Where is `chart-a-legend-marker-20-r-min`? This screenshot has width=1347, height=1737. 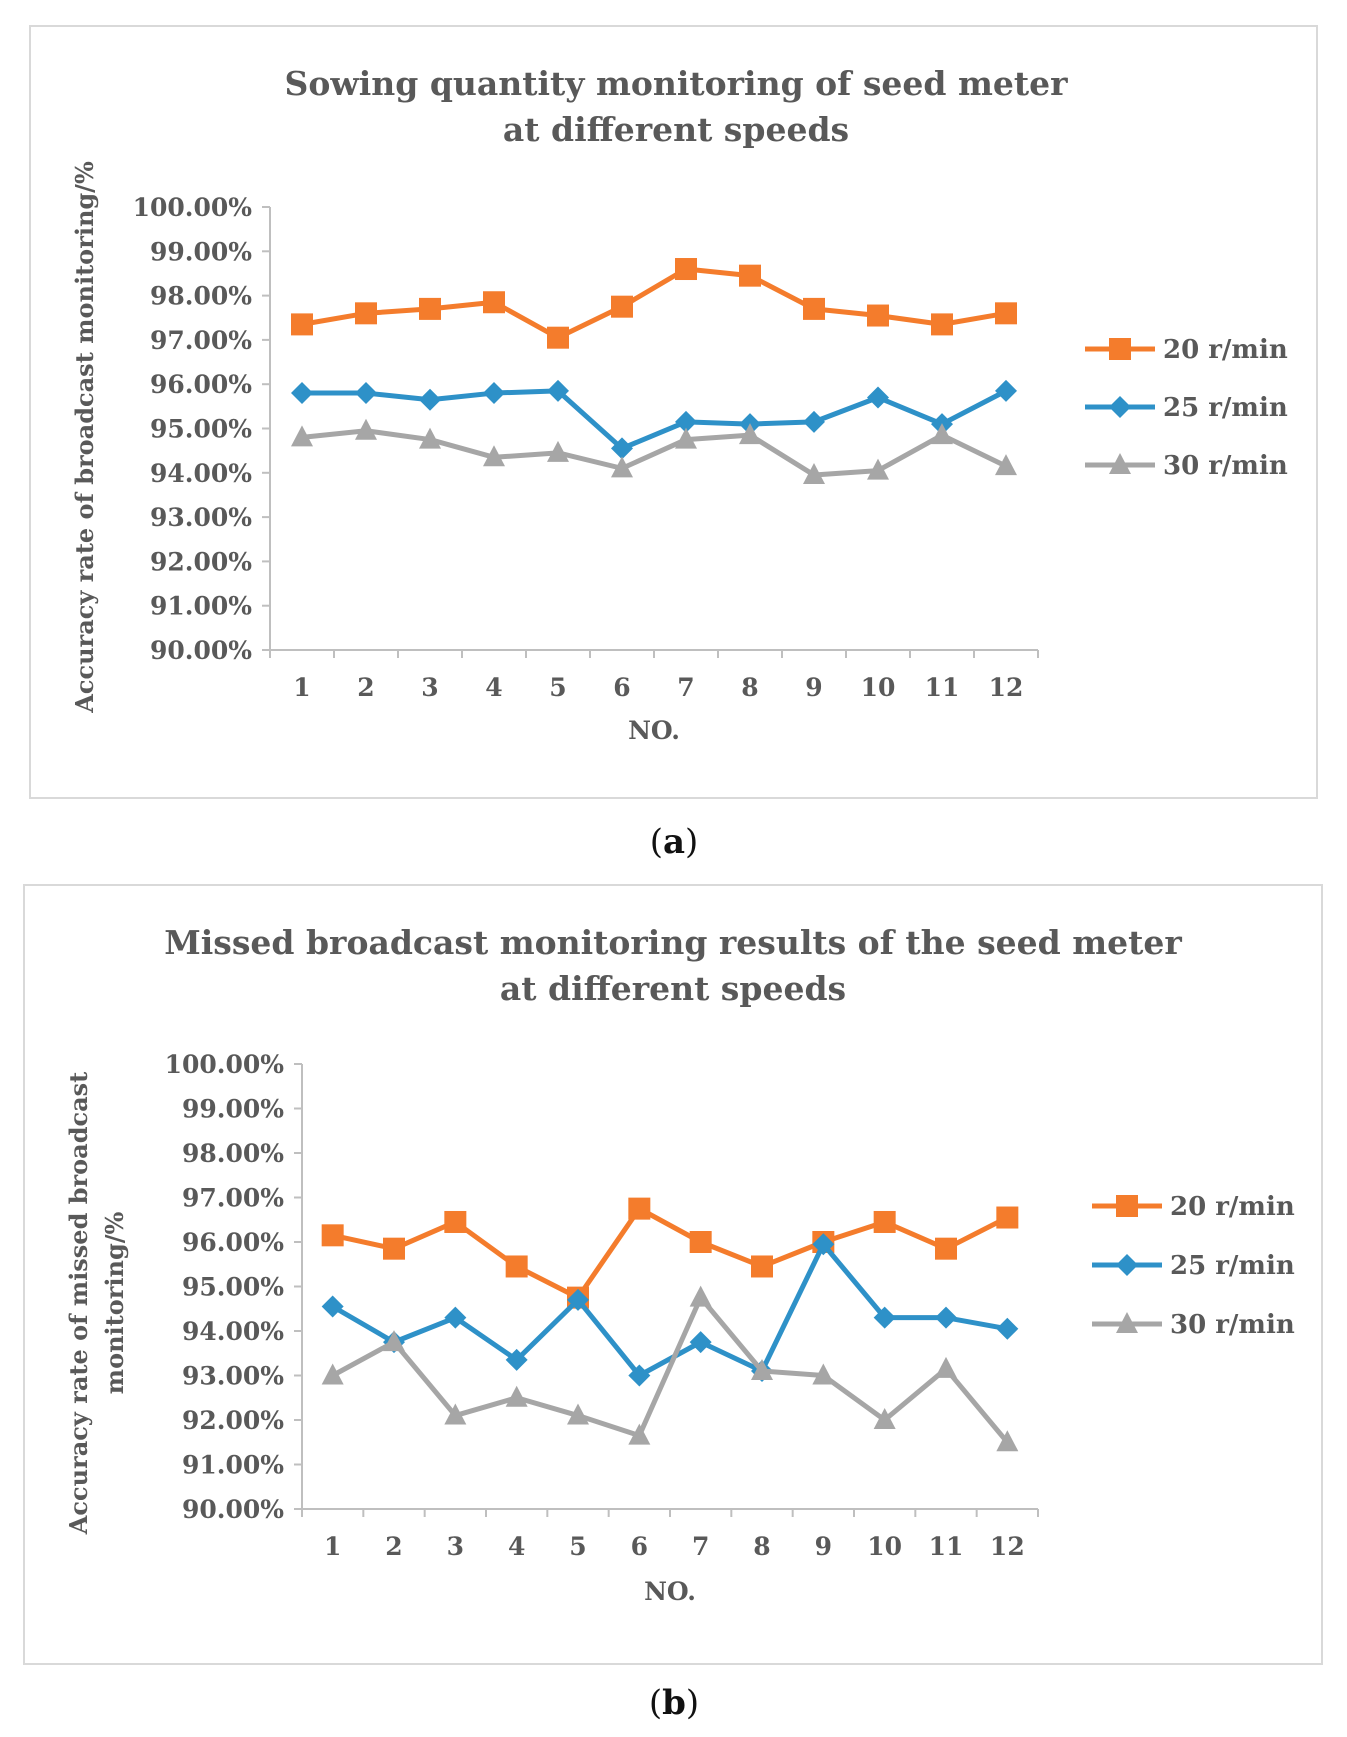
chart-a-legend-marker-20-r-min is located at coordinates (1120, 349).